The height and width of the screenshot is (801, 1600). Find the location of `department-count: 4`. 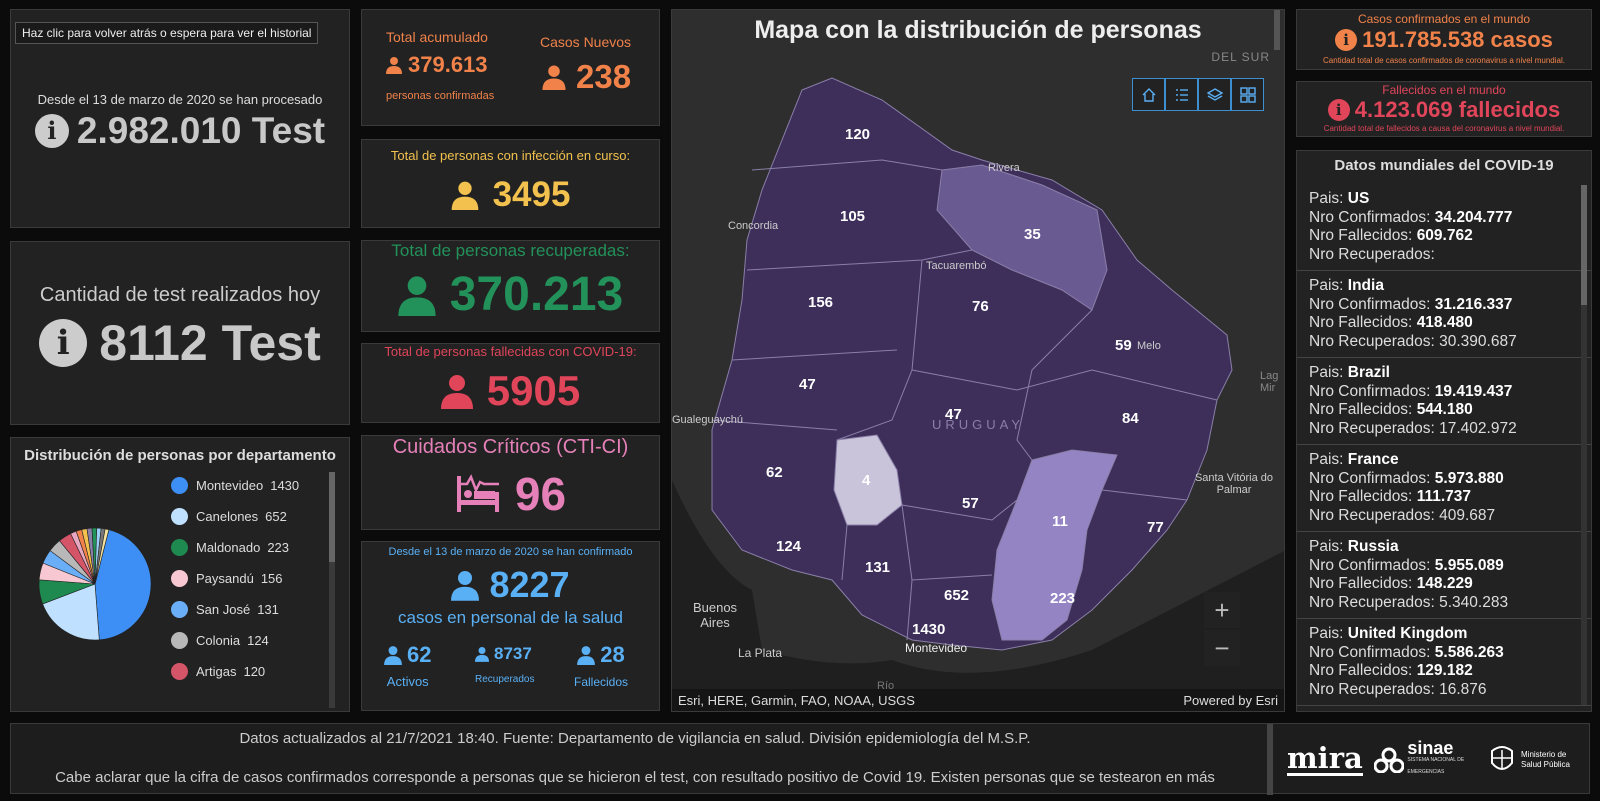

department-count: 4 is located at coordinates (866, 480).